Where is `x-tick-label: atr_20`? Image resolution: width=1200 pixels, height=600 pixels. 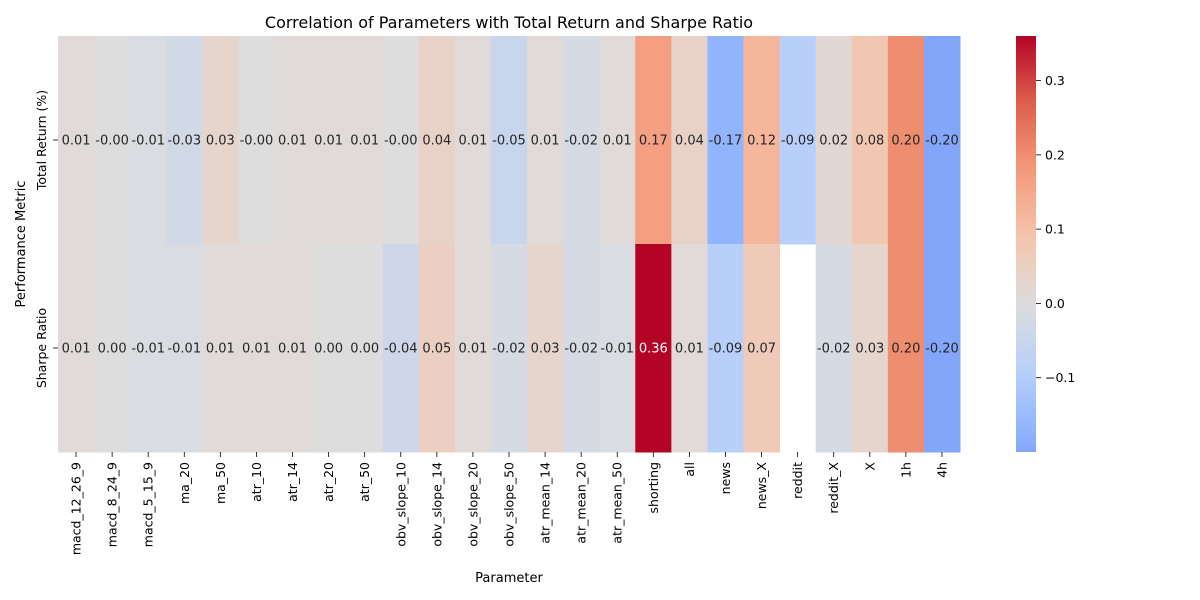 x-tick-label: atr_20 is located at coordinates (328, 482).